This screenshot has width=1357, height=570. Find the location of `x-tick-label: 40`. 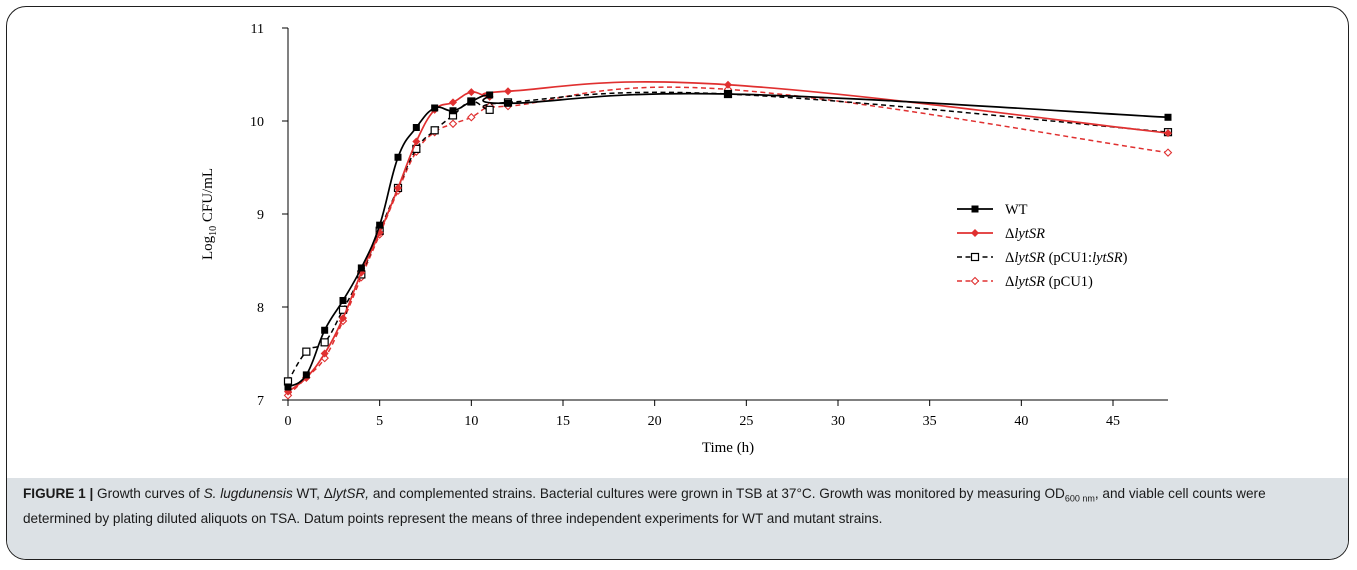

x-tick-label: 40 is located at coordinates (1021, 421).